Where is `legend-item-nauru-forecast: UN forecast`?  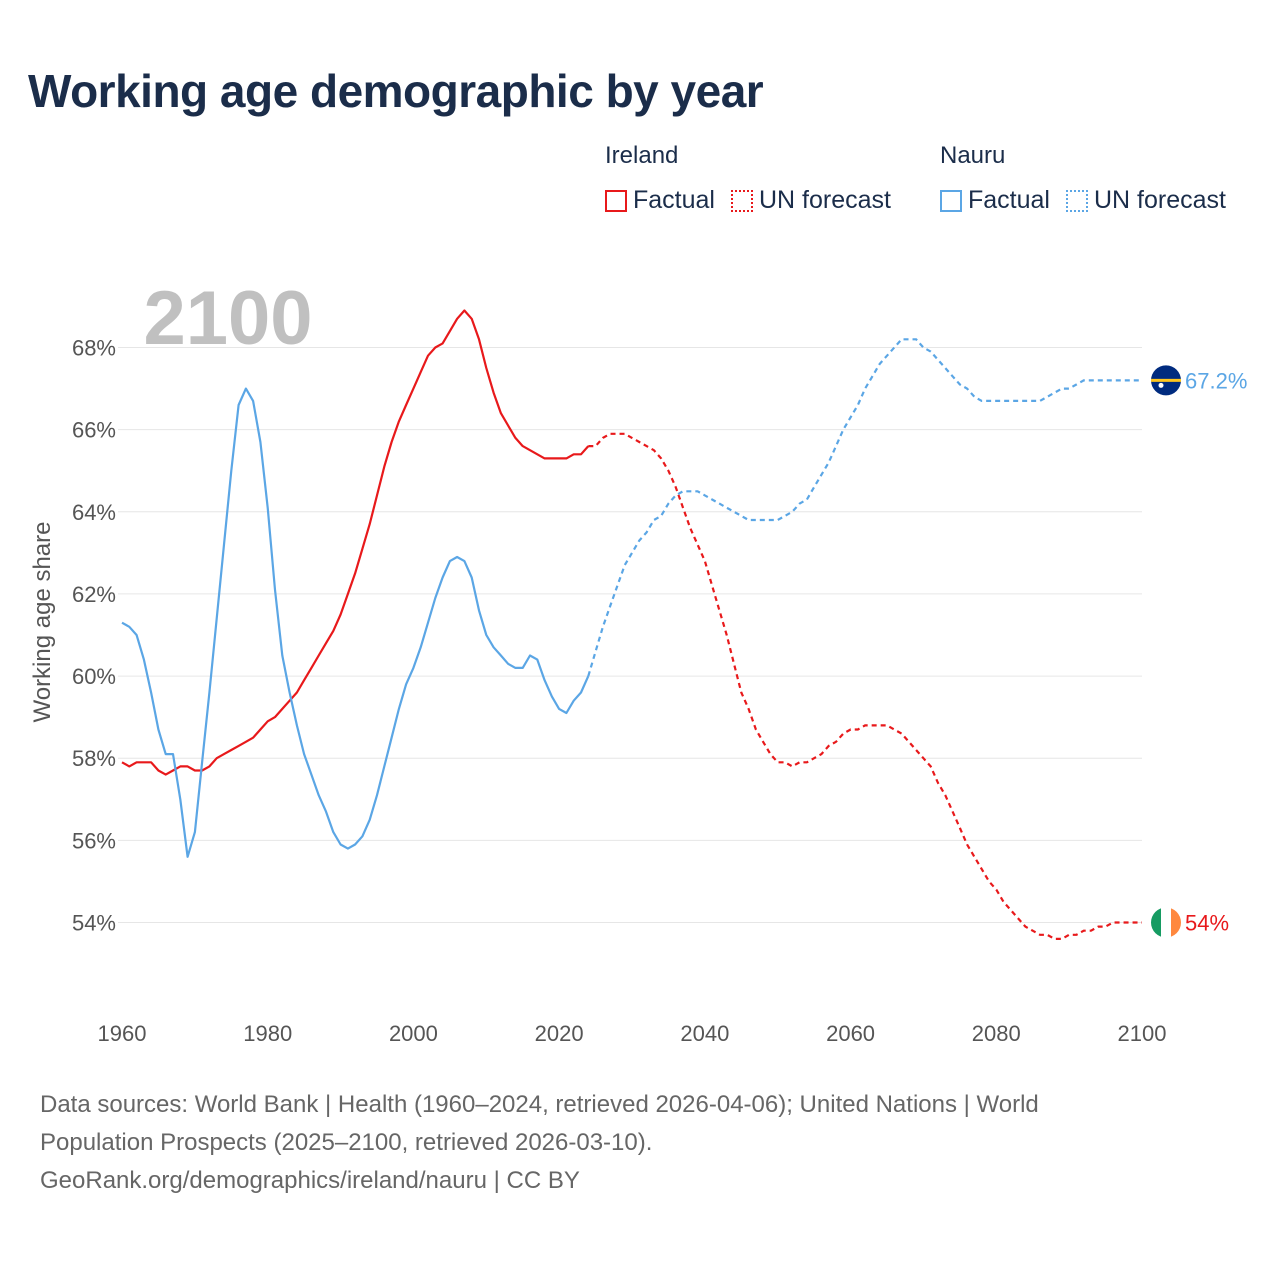 legend-item-nauru-forecast: UN forecast is located at coordinates (1145, 200).